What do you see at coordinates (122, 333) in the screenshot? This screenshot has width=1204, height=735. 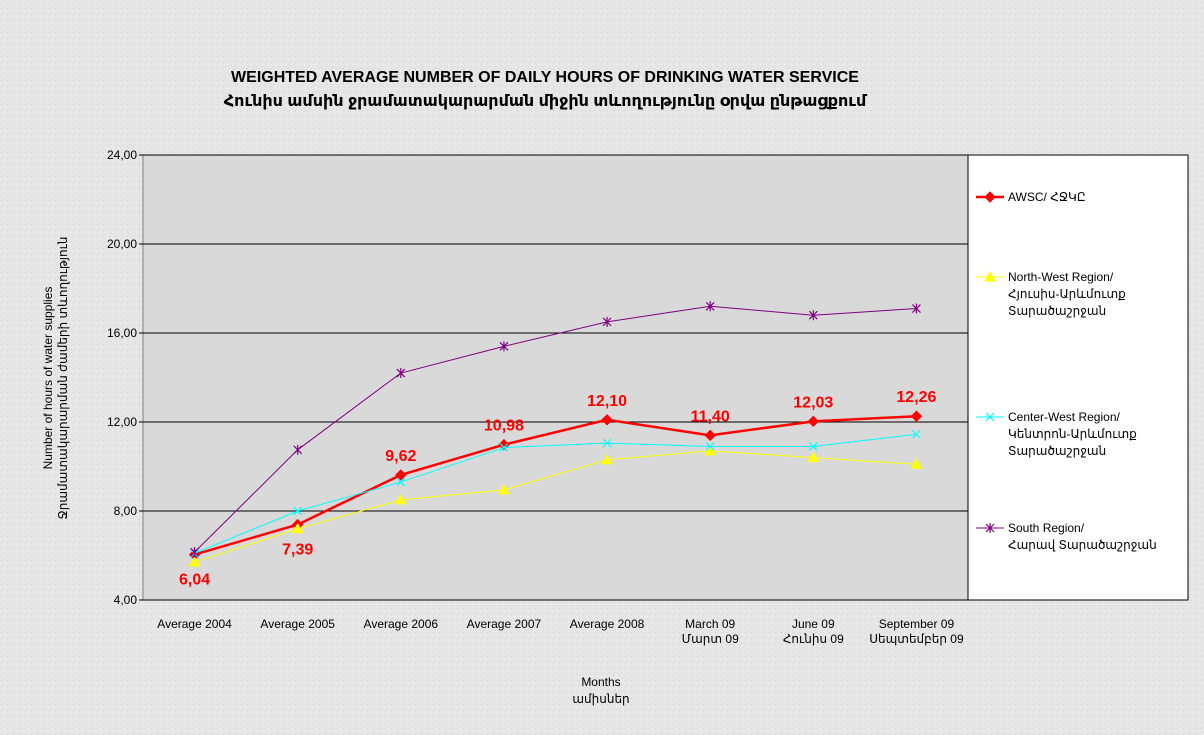 I see `y-tick-label: 16,00` at bounding box center [122, 333].